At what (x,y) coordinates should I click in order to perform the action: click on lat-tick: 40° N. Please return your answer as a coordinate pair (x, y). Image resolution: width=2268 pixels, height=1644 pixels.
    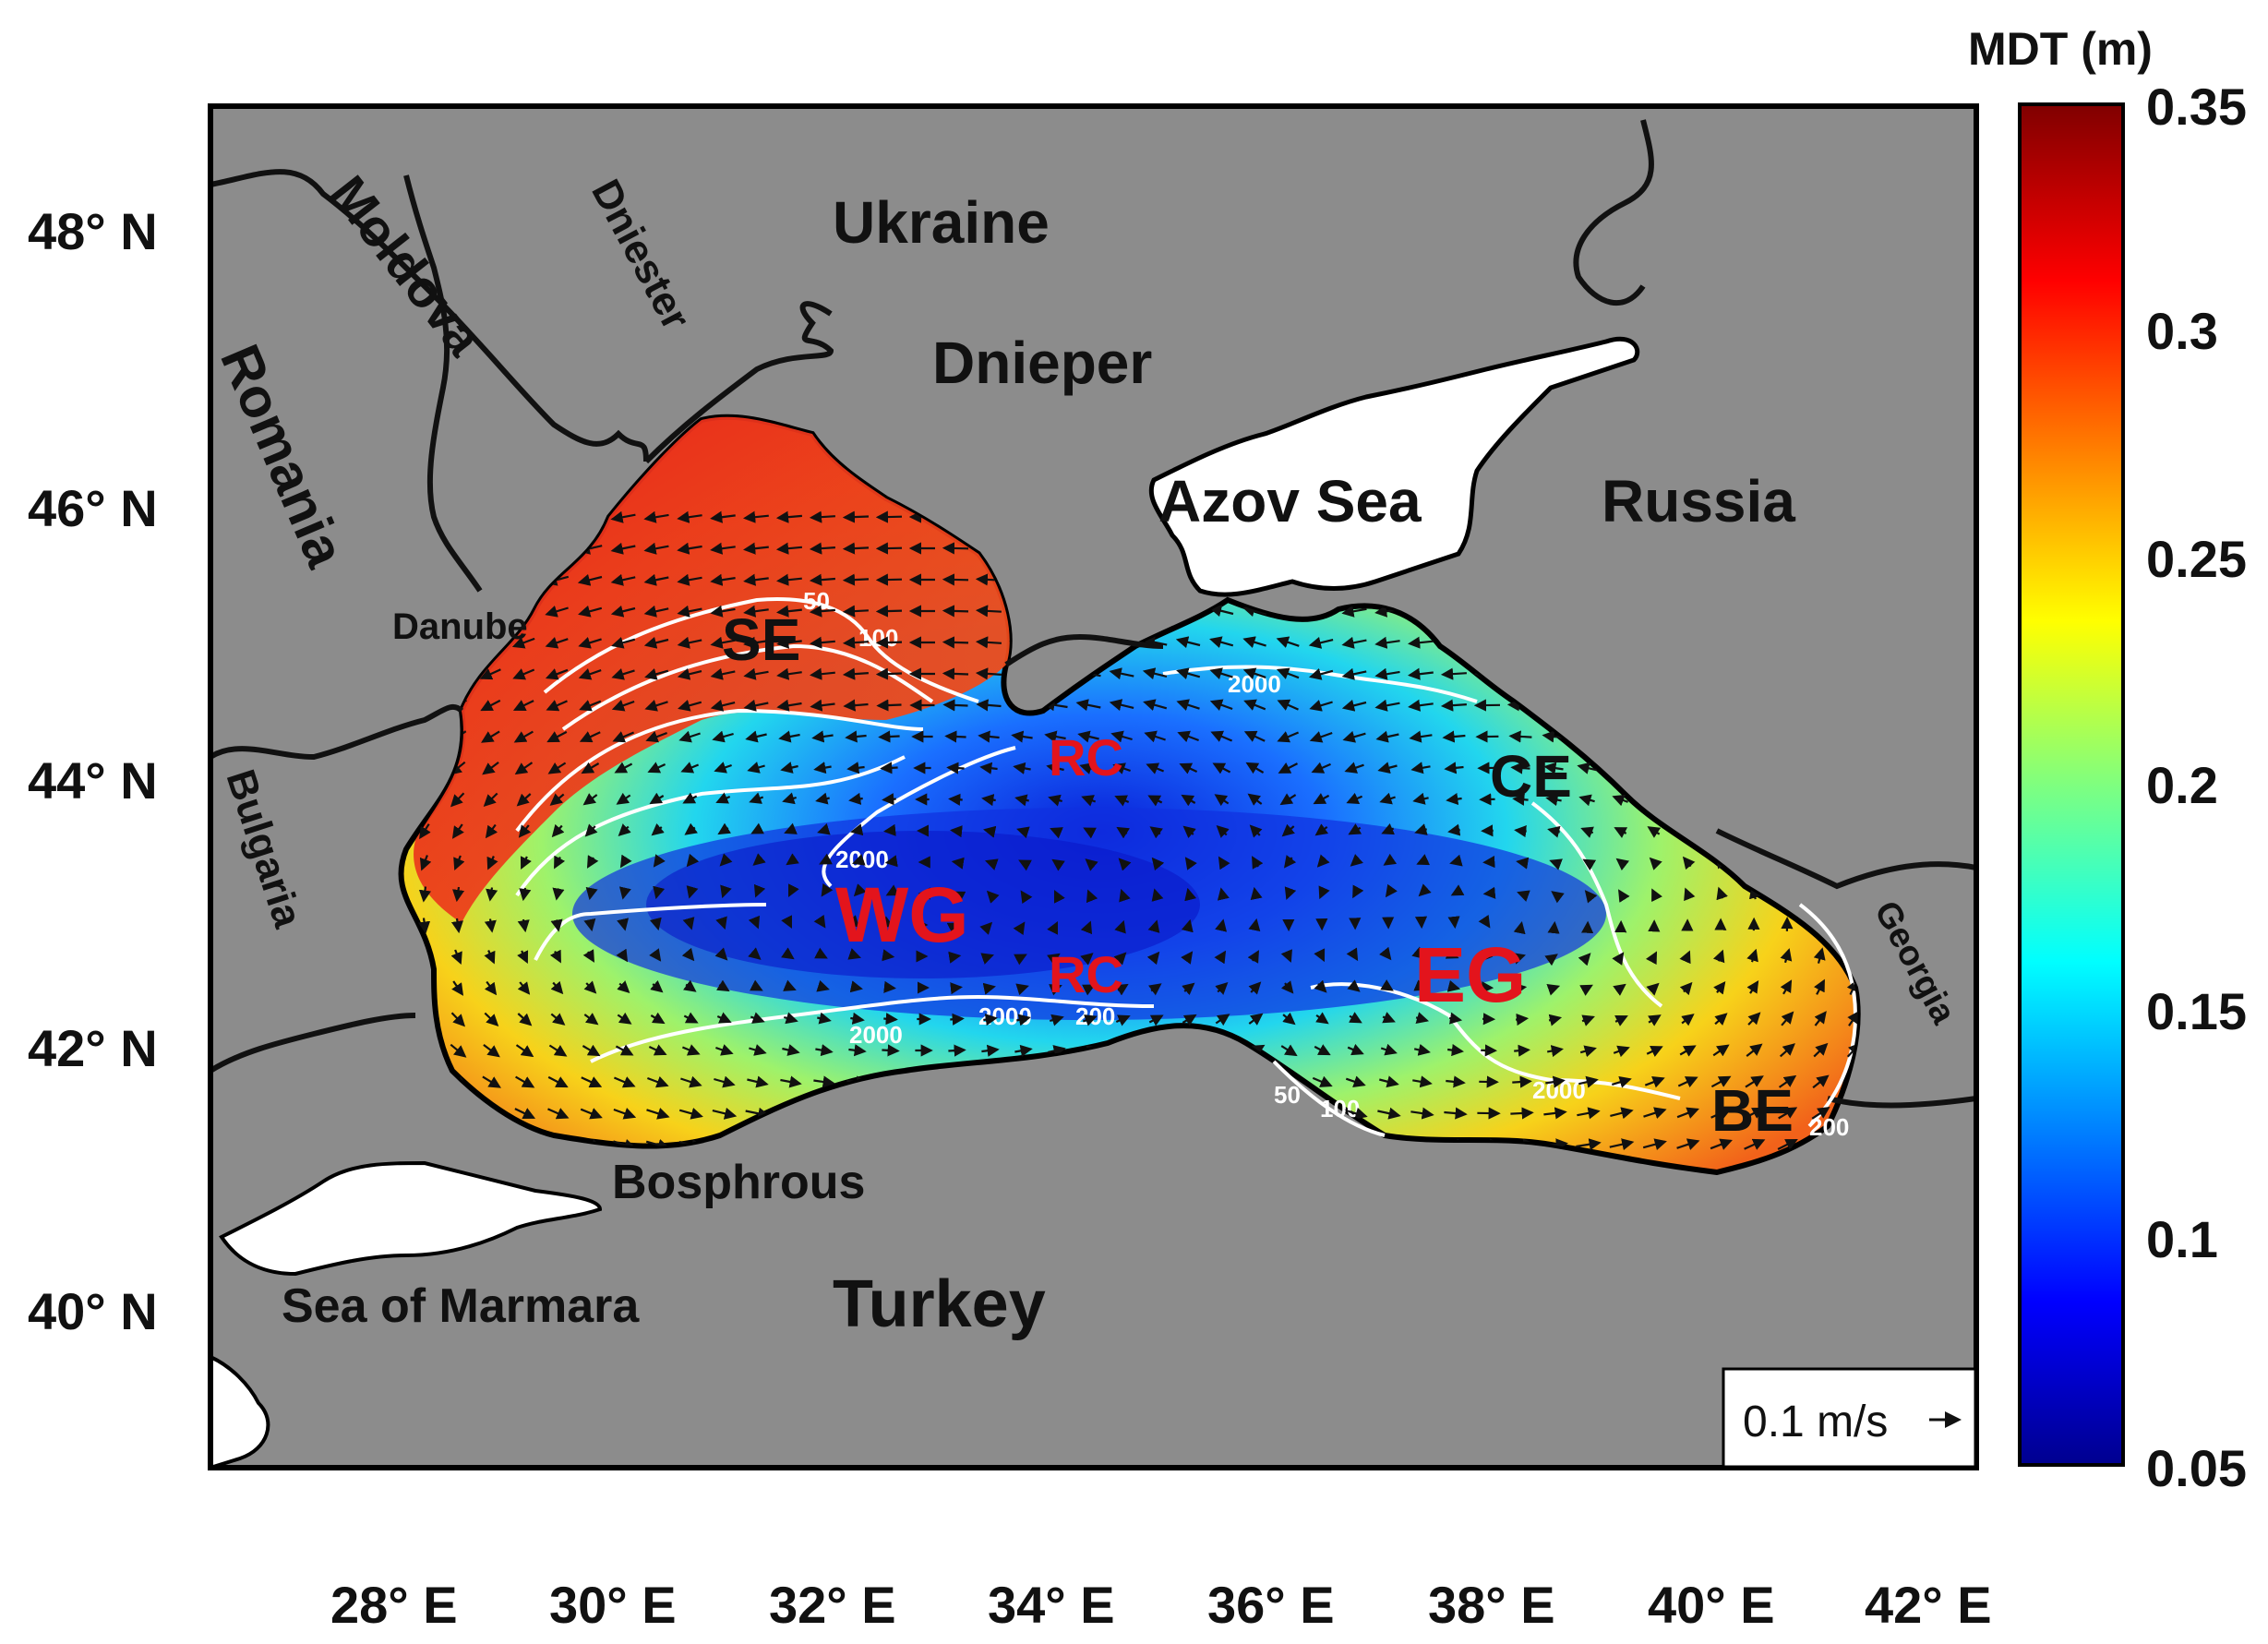
    Looking at the image, I should click on (93, 1311).